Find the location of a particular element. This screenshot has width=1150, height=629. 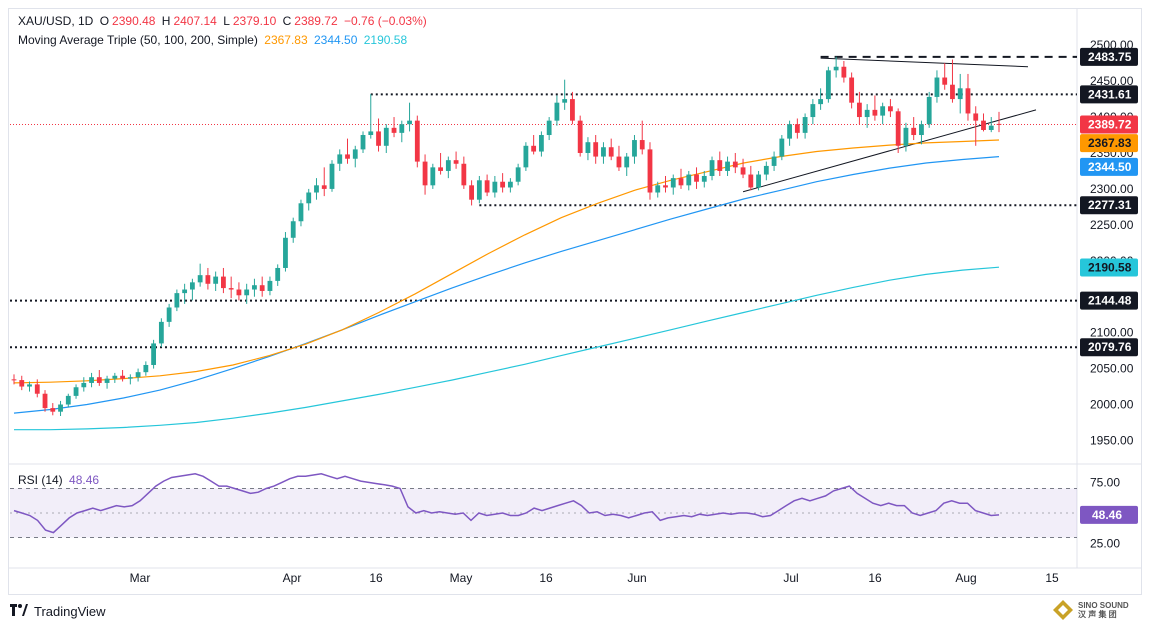

rsi-axis-label-bg is located at coordinates (1109, 514).